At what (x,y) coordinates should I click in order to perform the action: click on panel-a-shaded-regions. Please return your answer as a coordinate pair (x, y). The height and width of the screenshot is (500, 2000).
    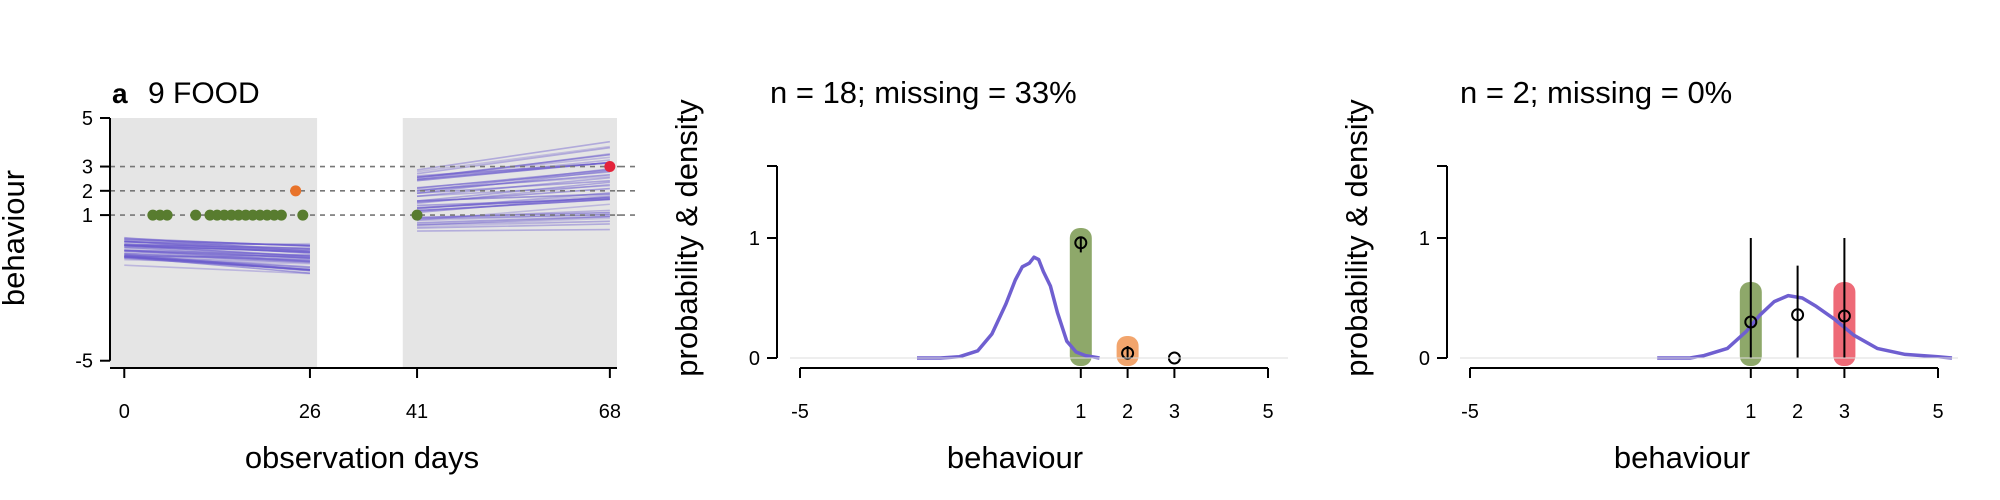
    Looking at the image, I should click on (363, 243).